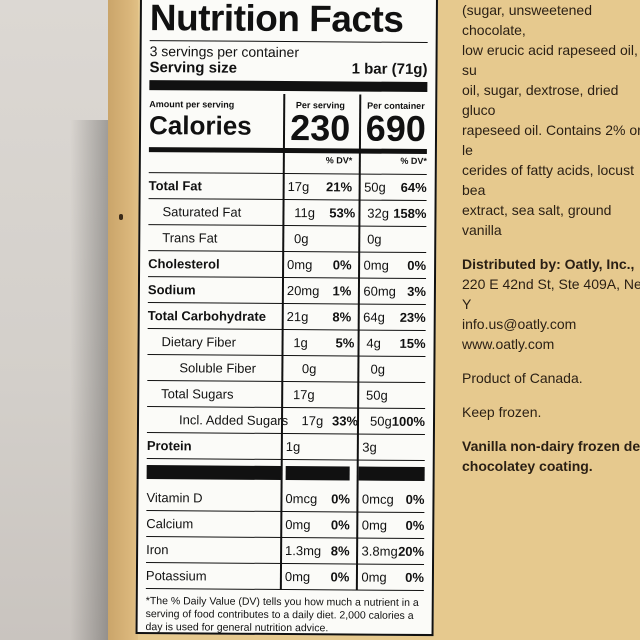 Image resolution: width=640 pixels, height=640 pixels. I want to click on label-title: Nutrition Facts, so click(276, 20).